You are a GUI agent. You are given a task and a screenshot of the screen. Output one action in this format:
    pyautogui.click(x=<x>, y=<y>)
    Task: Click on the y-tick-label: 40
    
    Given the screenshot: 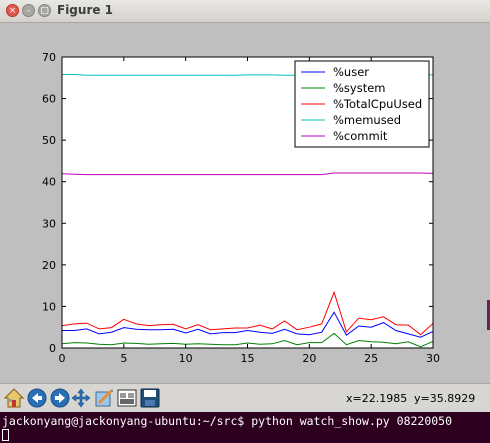 What is the action you would take?
    pyautogui.click(x=49, y=182)
    